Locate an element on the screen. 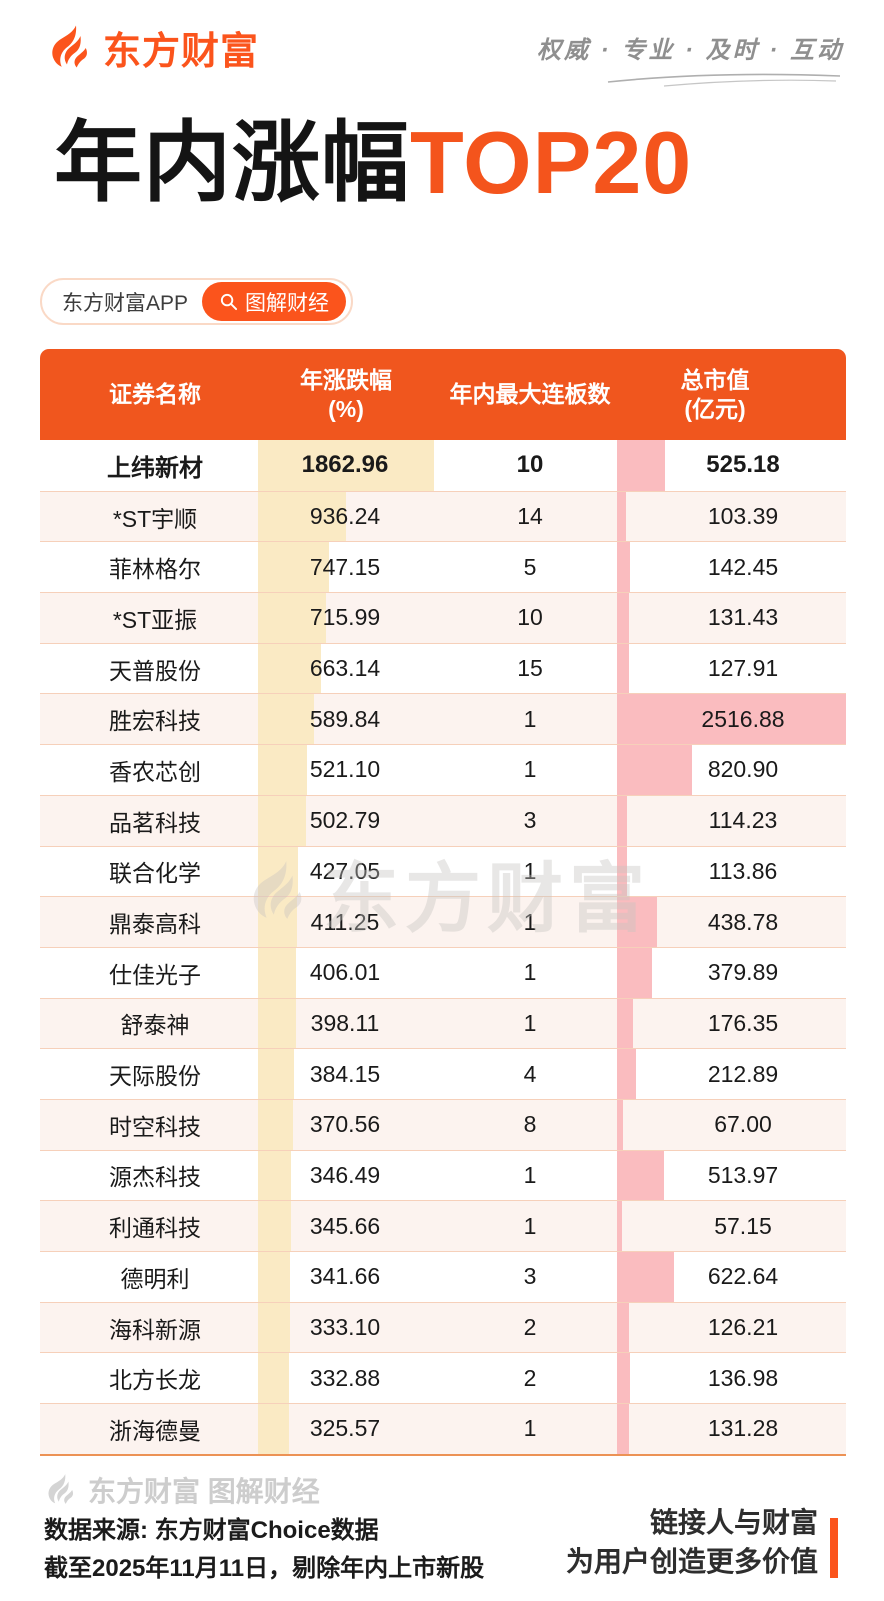  brand-logo: 东方财富 is located at coordinates (152, 47).